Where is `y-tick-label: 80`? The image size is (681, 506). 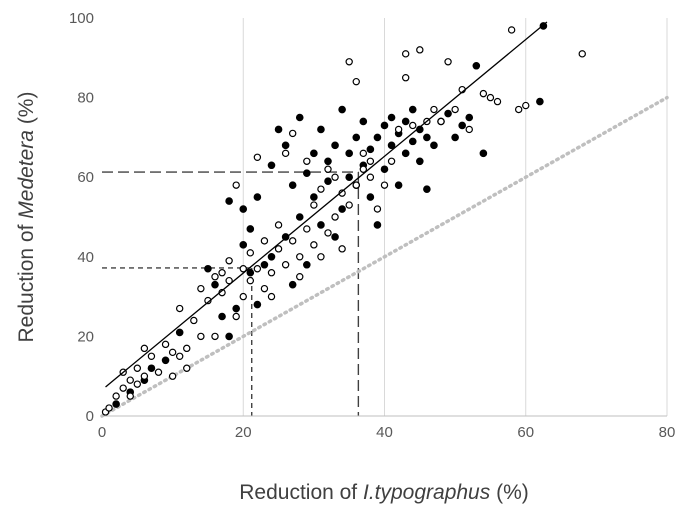
y-tick-label: 80 is located at coordinates (85, 98).